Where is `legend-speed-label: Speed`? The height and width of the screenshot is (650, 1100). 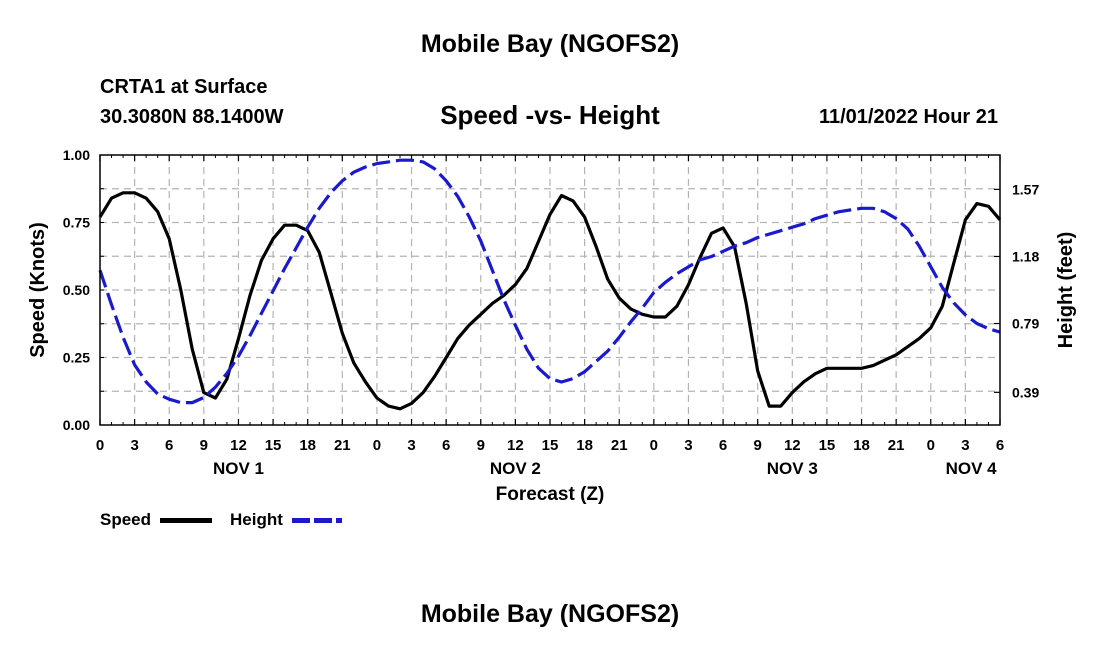
legend-speed-label: Speed is located at coordinates (126, 519).